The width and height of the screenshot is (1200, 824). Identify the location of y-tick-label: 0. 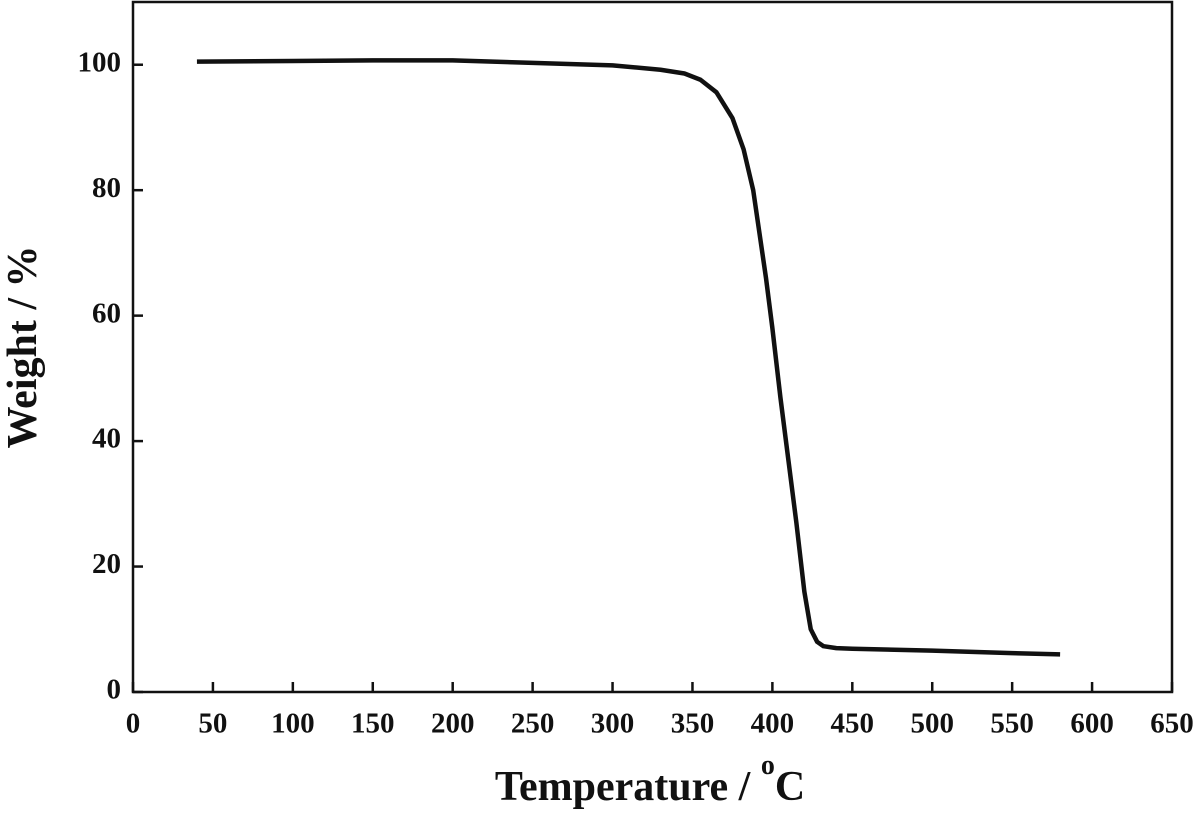
(114, 690).